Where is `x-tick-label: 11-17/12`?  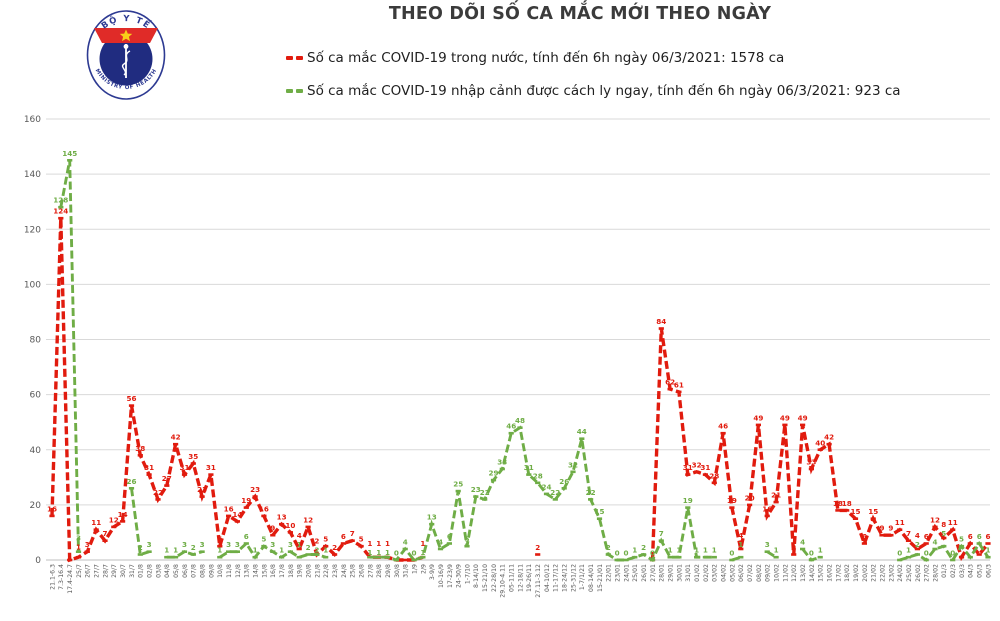
x-tick-label: 11-17/12 is located at coordinates (556, 578).